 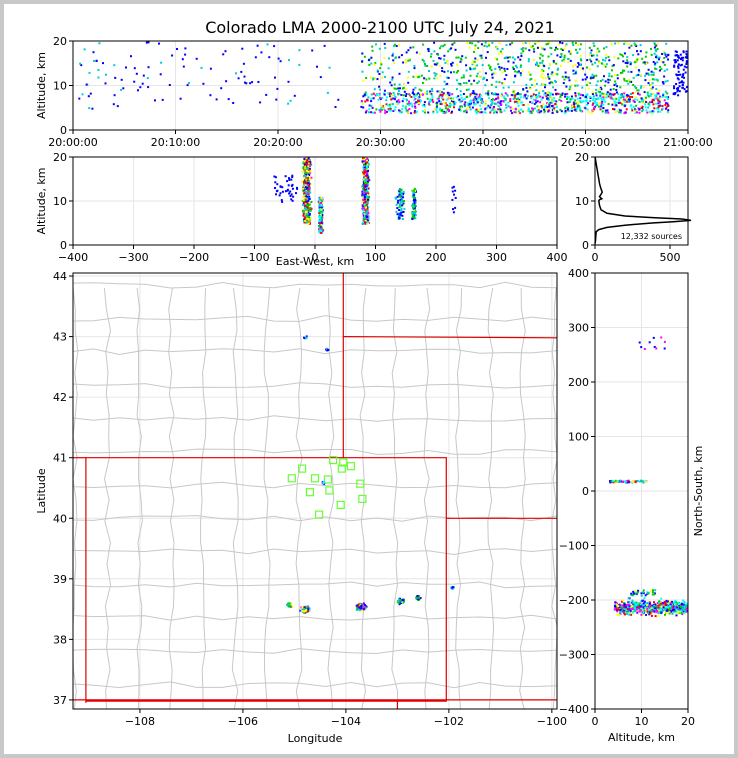 I want to click on ew-altitude-xtick-label: 300, so click(x=496, y=257).